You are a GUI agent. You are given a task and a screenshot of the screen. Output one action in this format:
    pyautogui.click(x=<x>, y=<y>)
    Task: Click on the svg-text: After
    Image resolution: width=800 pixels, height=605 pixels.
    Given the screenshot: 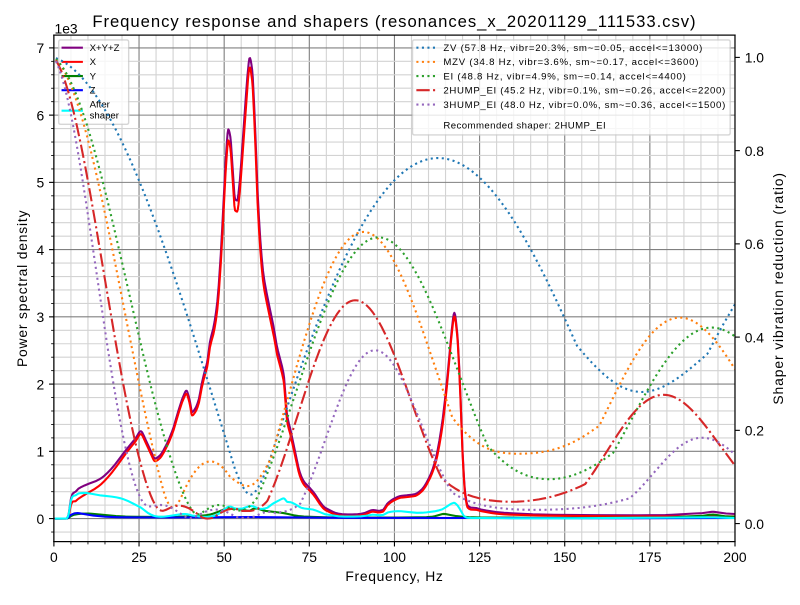 What is the action you would take?
    pyautogui.click(x=100, y=105)
    